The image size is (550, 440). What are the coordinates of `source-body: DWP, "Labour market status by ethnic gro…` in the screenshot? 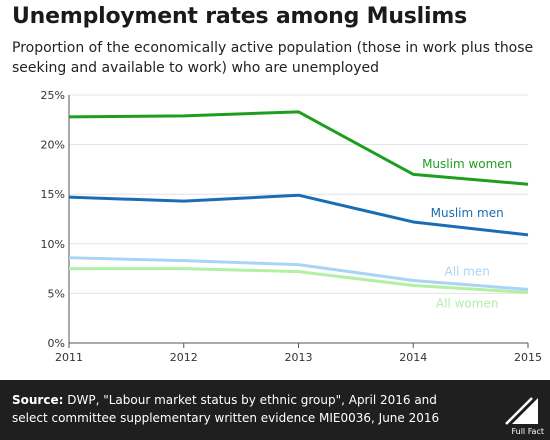 It's located at (226, 409).